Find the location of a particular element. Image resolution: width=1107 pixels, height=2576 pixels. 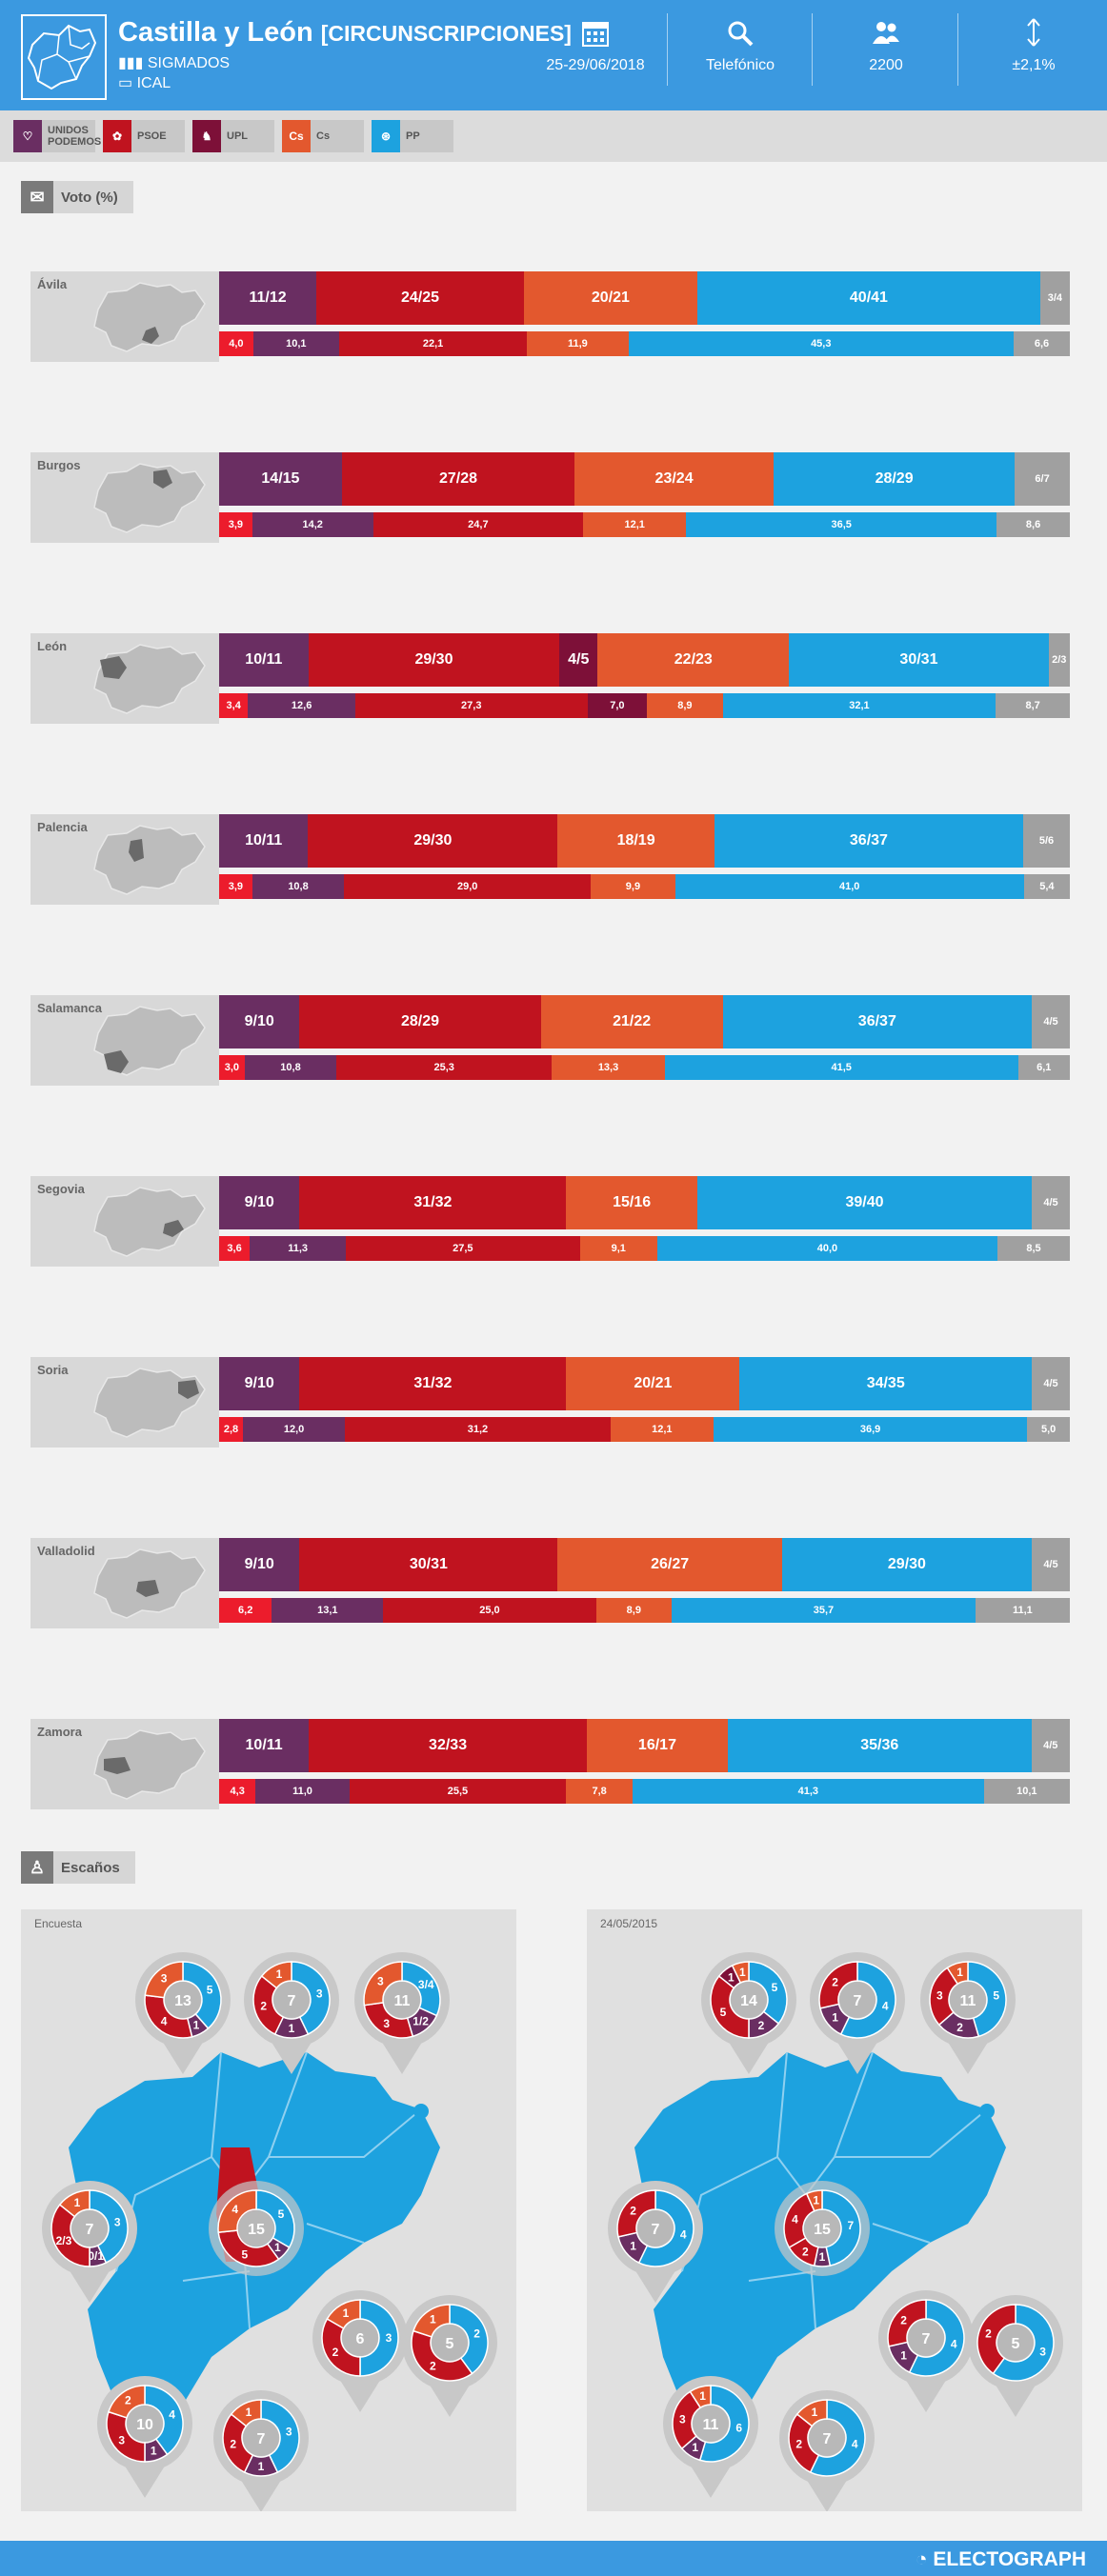

seats-bar: 10/11 29/30 4/5 22/23 30/31 2/3 is located at coordinates (645, 660).